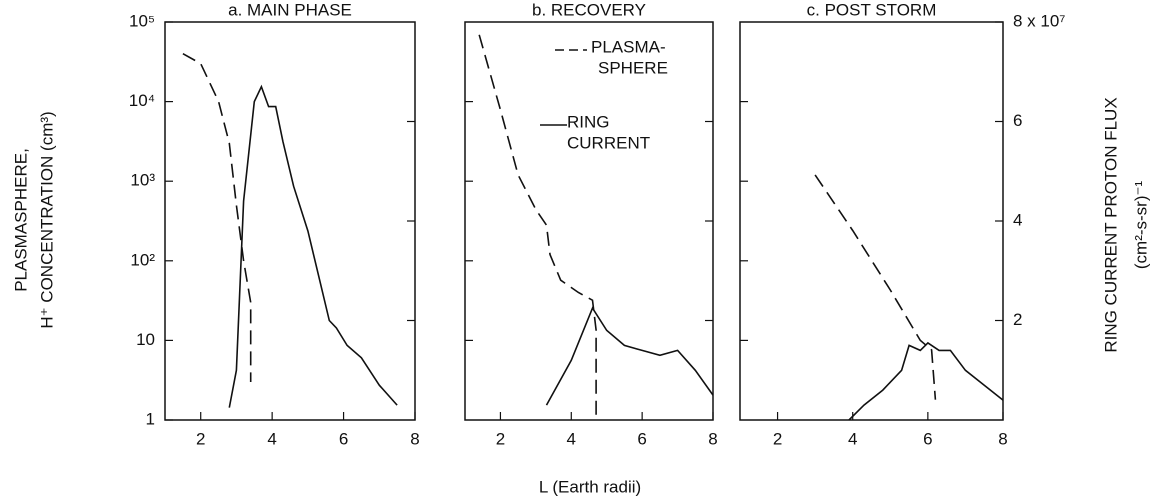 Image resolution: width=1166 pixels, height=503 pixels. What do you see at coordinates (145, 339) in the screenshot?
I see `y-tick-label: 10` at bounding box center [145, 339].